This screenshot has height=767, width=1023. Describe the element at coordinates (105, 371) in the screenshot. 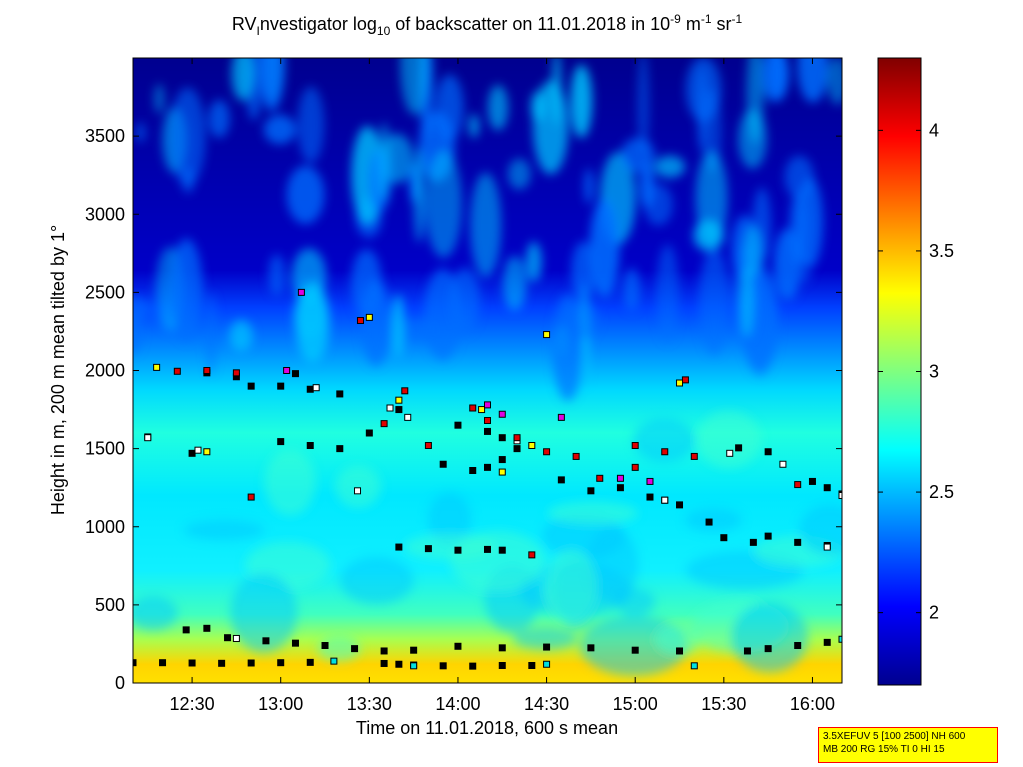

I see `y-tick-label: 2000` at that location.